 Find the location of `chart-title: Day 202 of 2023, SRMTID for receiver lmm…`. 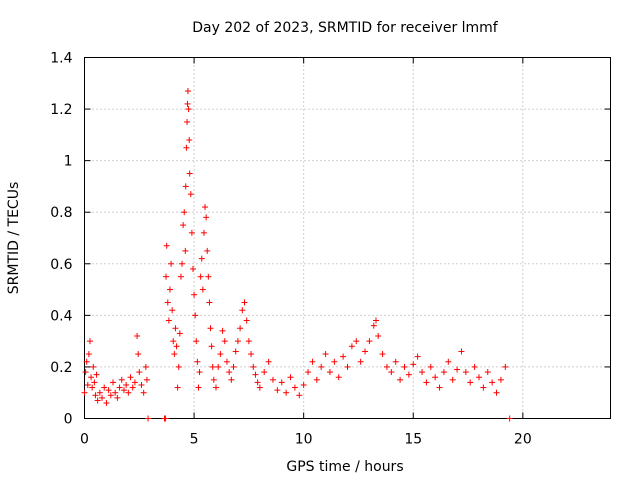

chart-title: Day 202 of 2023, SRMTID for receiver lmm… is located at coordinates (345, 28).